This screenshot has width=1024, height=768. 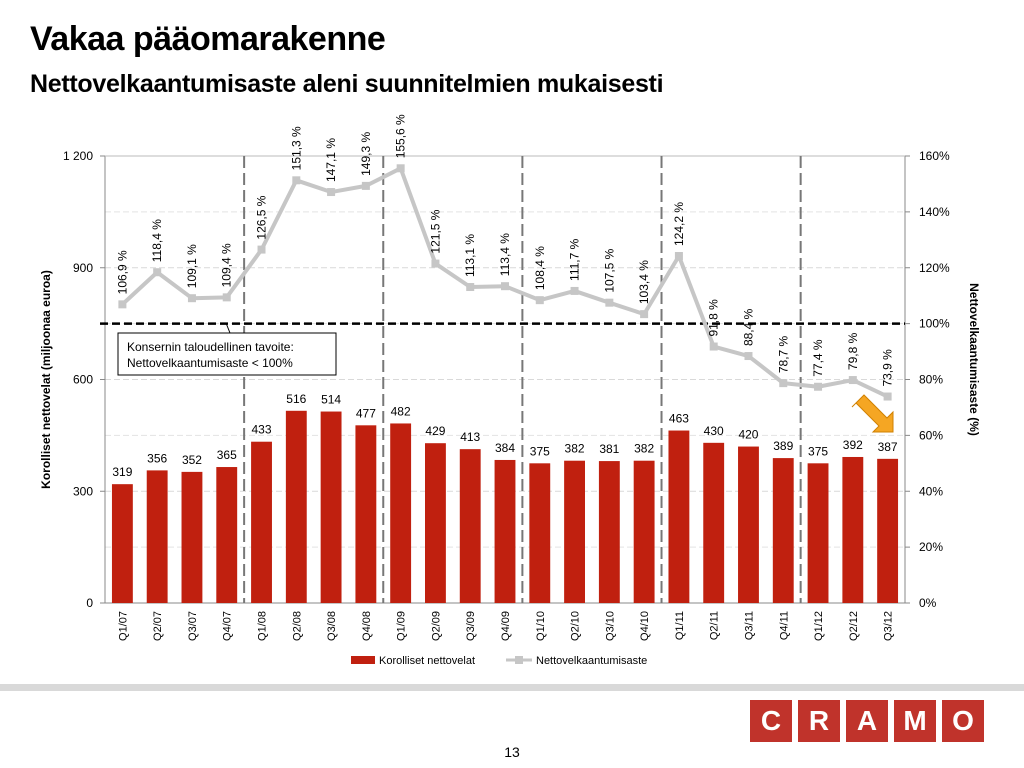 I want to click on y2-tick-label: 140%, so click(x=934, y=212).